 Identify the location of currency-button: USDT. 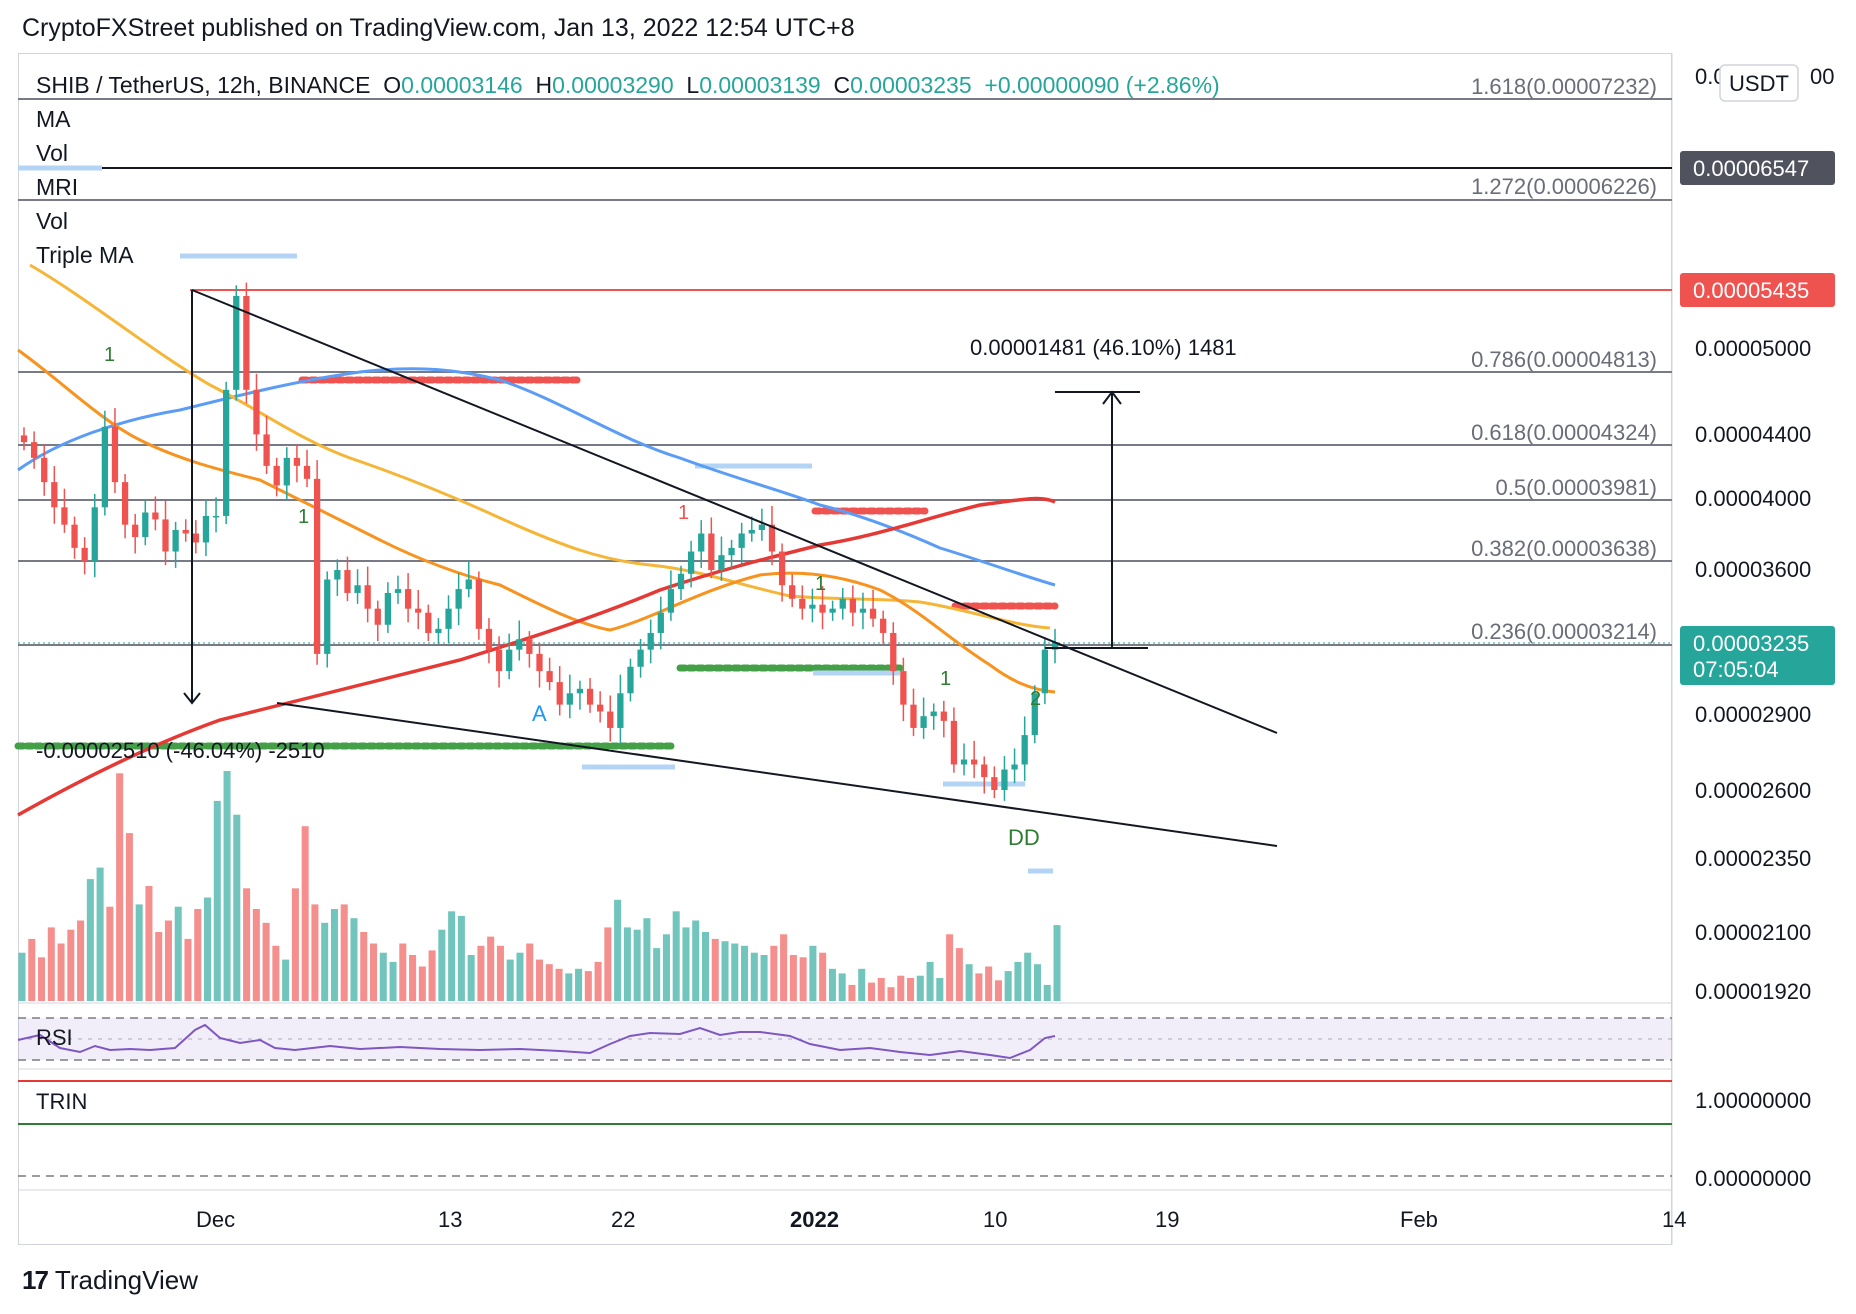
(1759, 83).